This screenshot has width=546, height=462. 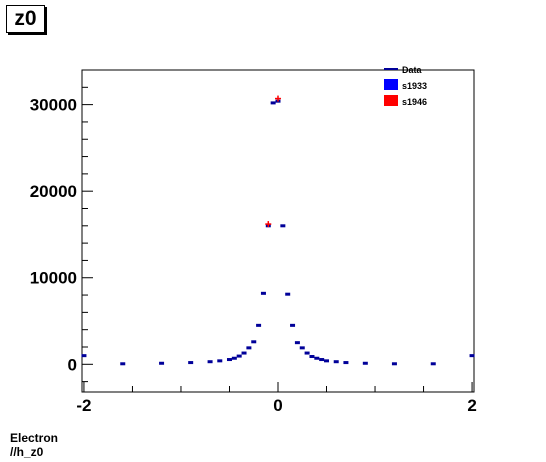 I want to click on legend-label: Data, so click(x=412, y=70).